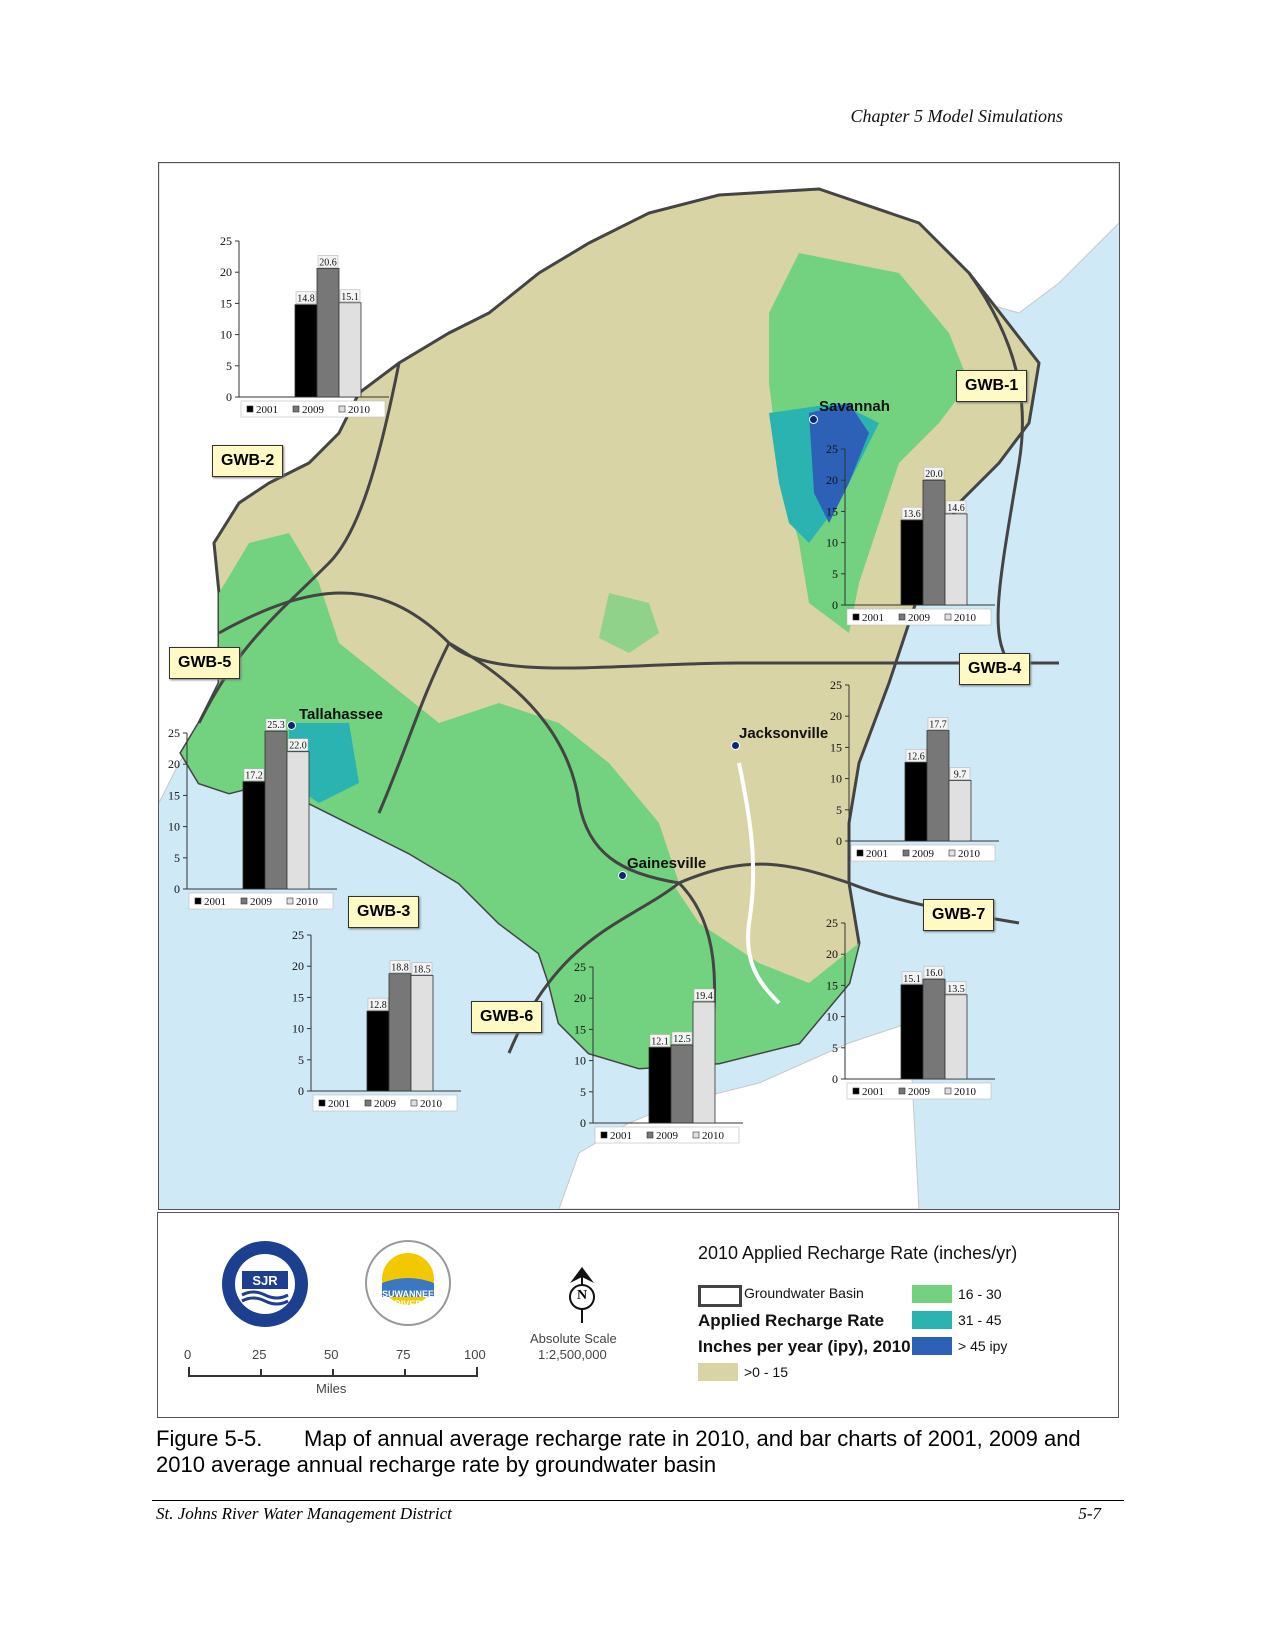 This screenshot has height=1651, width=1275. What do you see at coordinates (938, 725) in the screenshot?
I see `data-label: 17.7` at bounding box center [938, 725].